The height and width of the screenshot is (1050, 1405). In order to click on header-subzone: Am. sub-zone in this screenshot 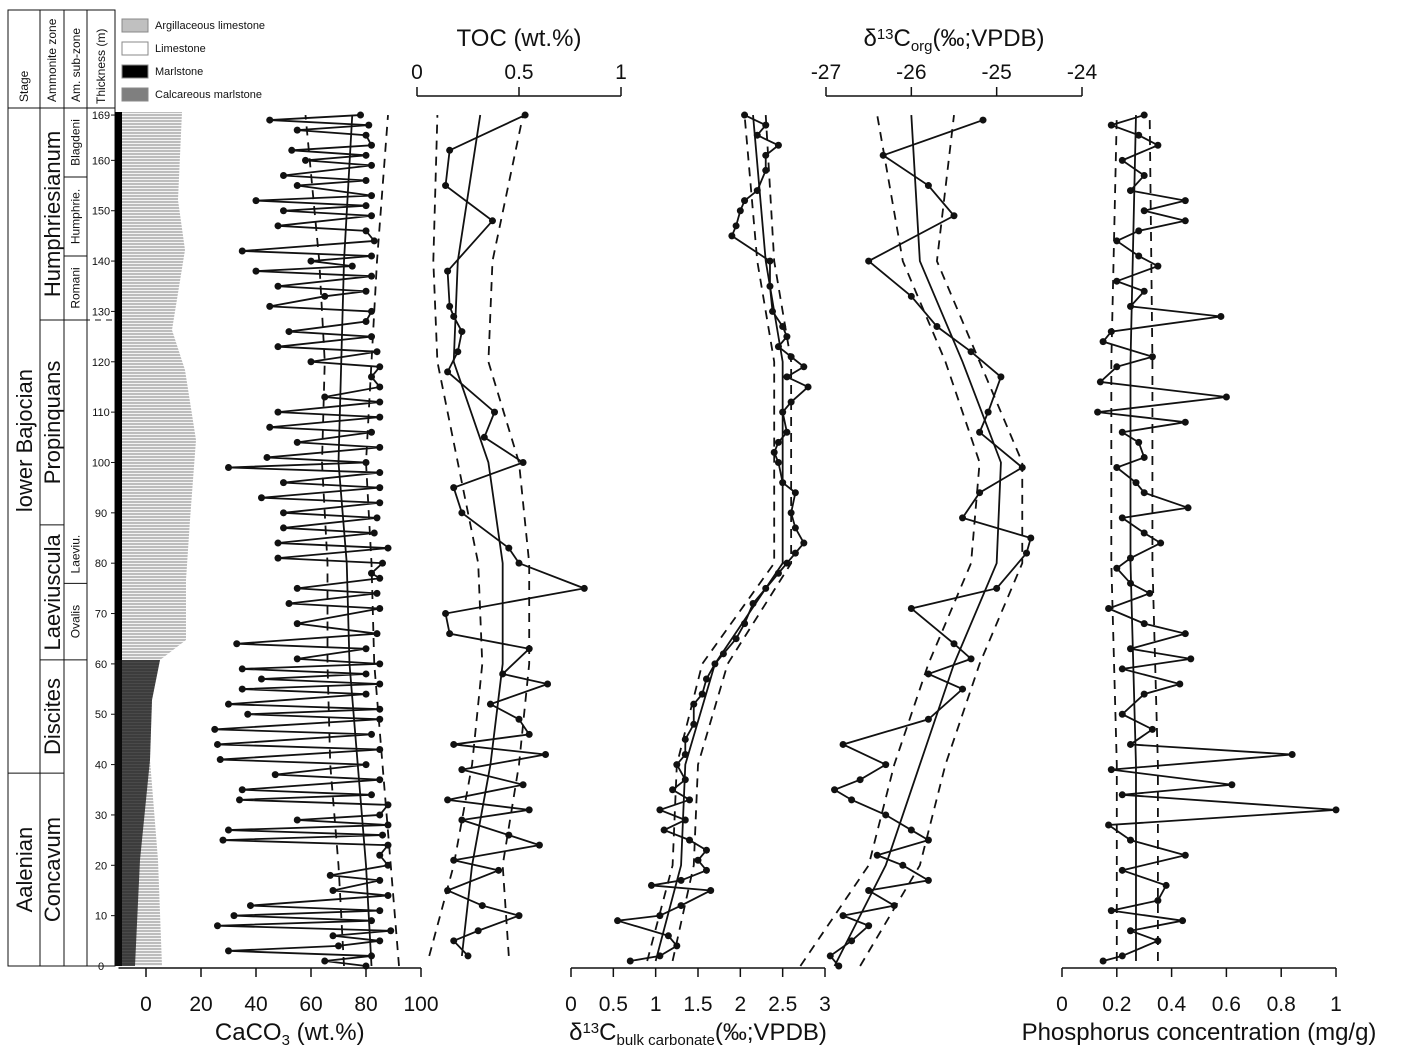, I will do `click(76, 65)`.